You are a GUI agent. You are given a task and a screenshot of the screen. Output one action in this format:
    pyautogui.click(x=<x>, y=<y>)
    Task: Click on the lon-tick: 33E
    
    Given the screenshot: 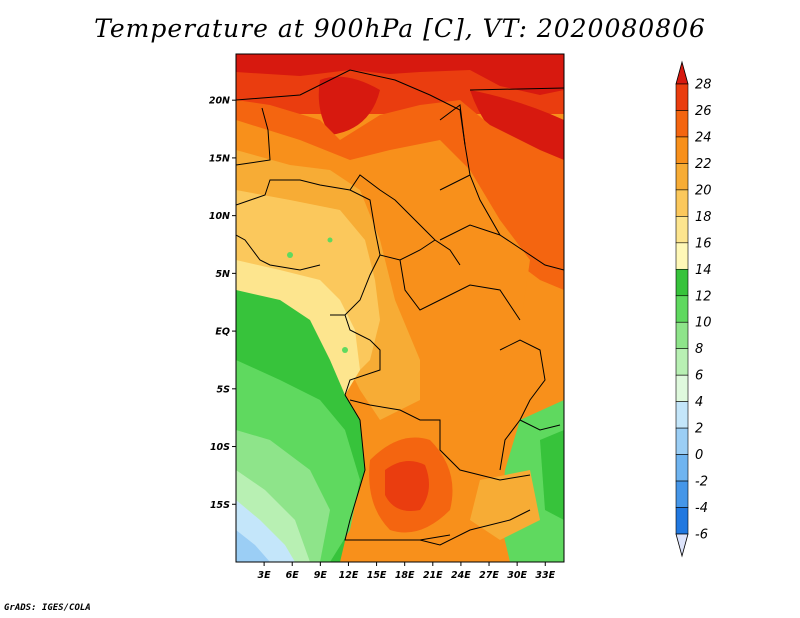 What is the action you would take?
    pyautogui.click(x=545, y=571)
    